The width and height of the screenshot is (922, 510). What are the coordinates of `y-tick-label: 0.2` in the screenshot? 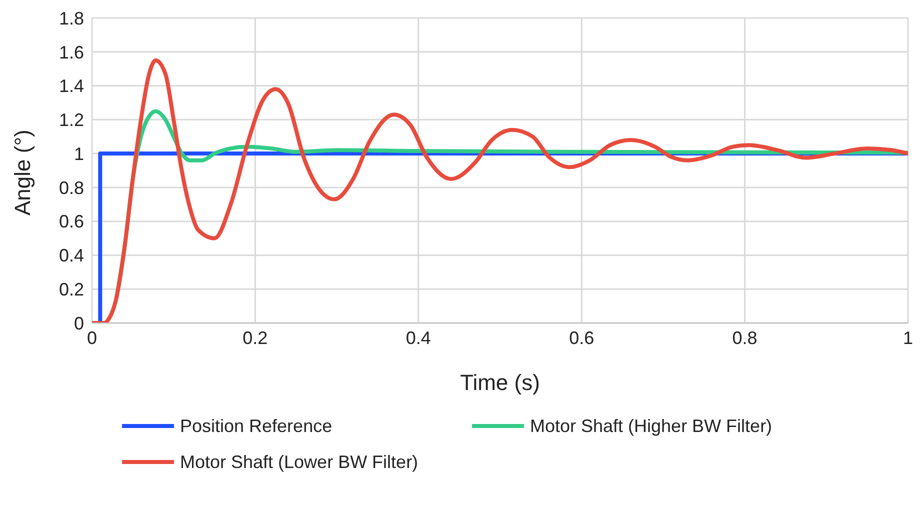 It's located at (71, 290).